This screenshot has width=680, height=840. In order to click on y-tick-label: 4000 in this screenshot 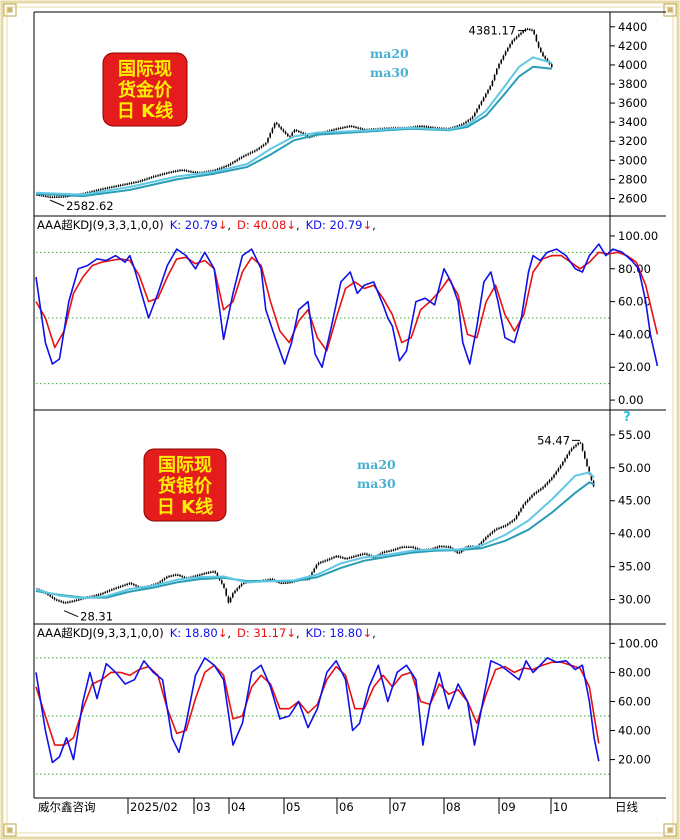, I will do `click(632, 65)`.